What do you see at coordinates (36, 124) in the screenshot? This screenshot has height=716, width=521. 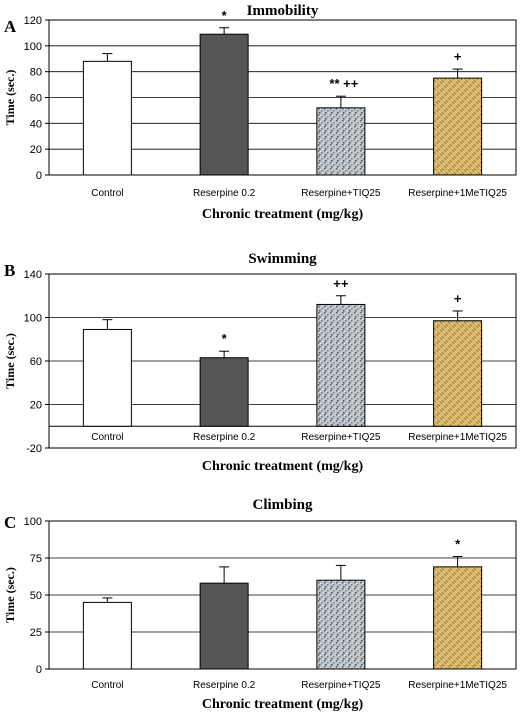 I see `y-tick-label: 40` at bounding box center [36, 124].